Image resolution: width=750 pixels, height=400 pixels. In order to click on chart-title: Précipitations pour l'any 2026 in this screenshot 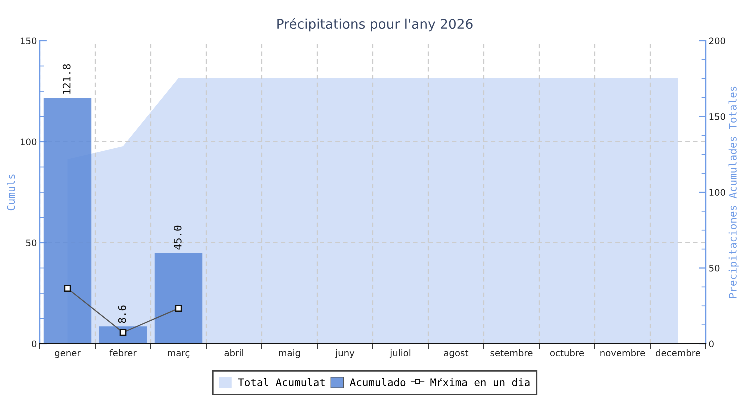, I will do `click(375, 25)`.